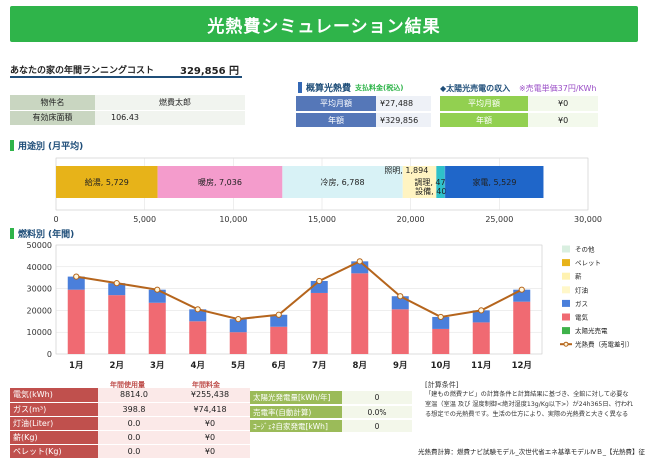 This screenshot has width=670, height=473. I want to click on floor-area-value: 106.43, so click(170, 118).